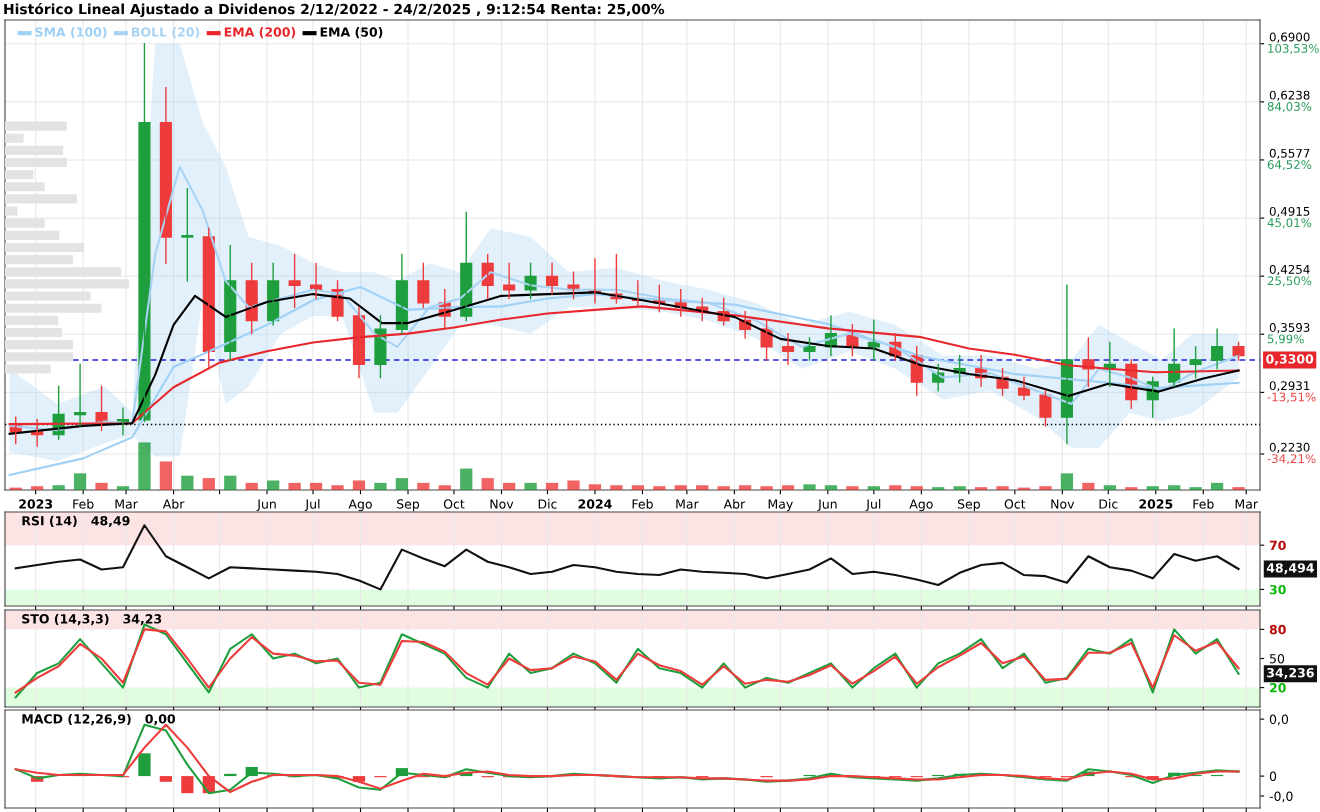 This screenshot has width=1320, height=812. I want to click on y-tick-label: 0, so click(1273, 776).